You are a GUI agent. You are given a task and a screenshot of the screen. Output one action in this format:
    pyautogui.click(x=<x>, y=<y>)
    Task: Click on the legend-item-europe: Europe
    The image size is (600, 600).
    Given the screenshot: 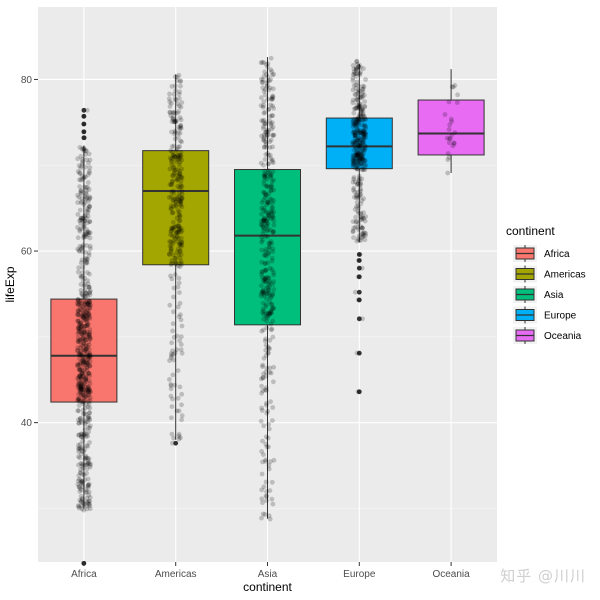 What is the action you would take?
    pyautogui.click(x=545, y=315)
    